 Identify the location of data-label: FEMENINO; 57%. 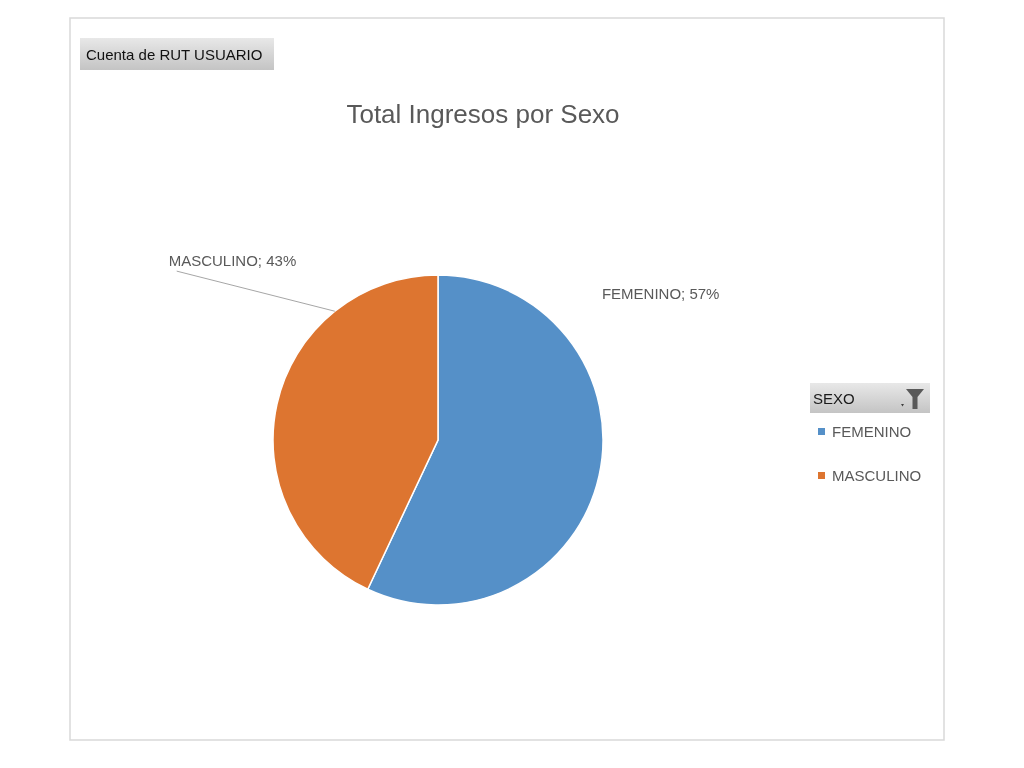
(660, 293).